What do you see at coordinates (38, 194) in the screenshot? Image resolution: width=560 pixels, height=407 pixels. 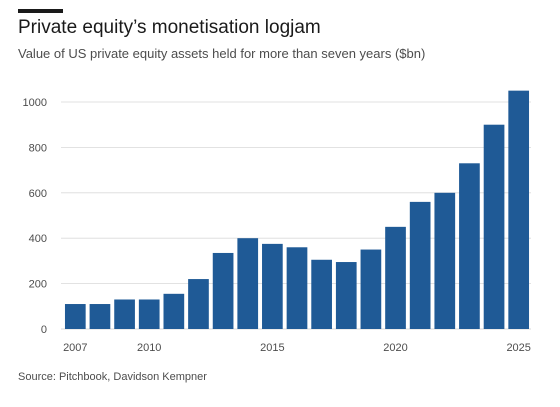 I see `y-tick-label: 600` at bounding box center [38, 194].